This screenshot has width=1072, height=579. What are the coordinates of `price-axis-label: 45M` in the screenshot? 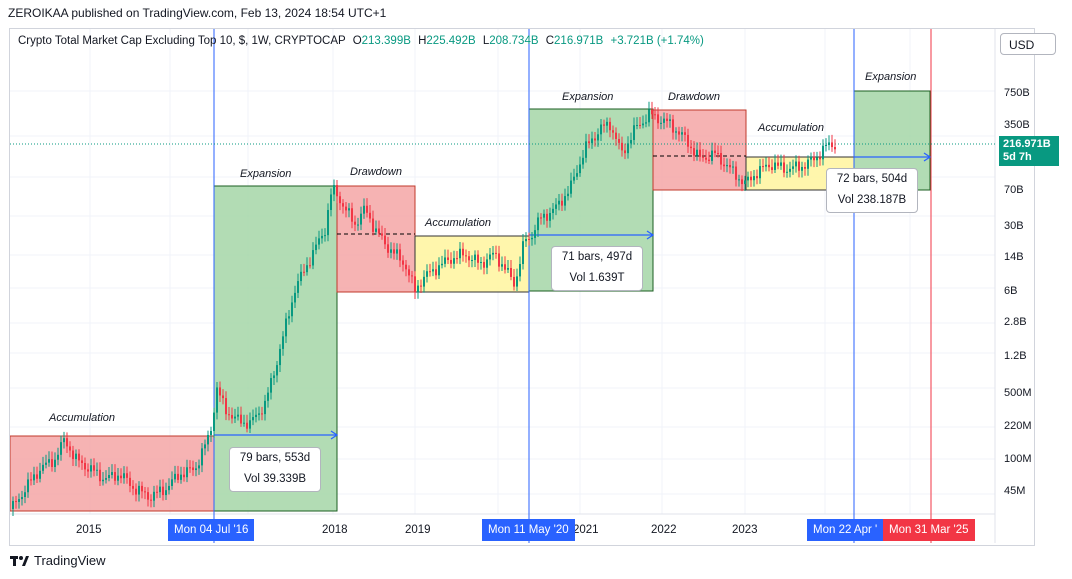 It's located at (1015, 491).